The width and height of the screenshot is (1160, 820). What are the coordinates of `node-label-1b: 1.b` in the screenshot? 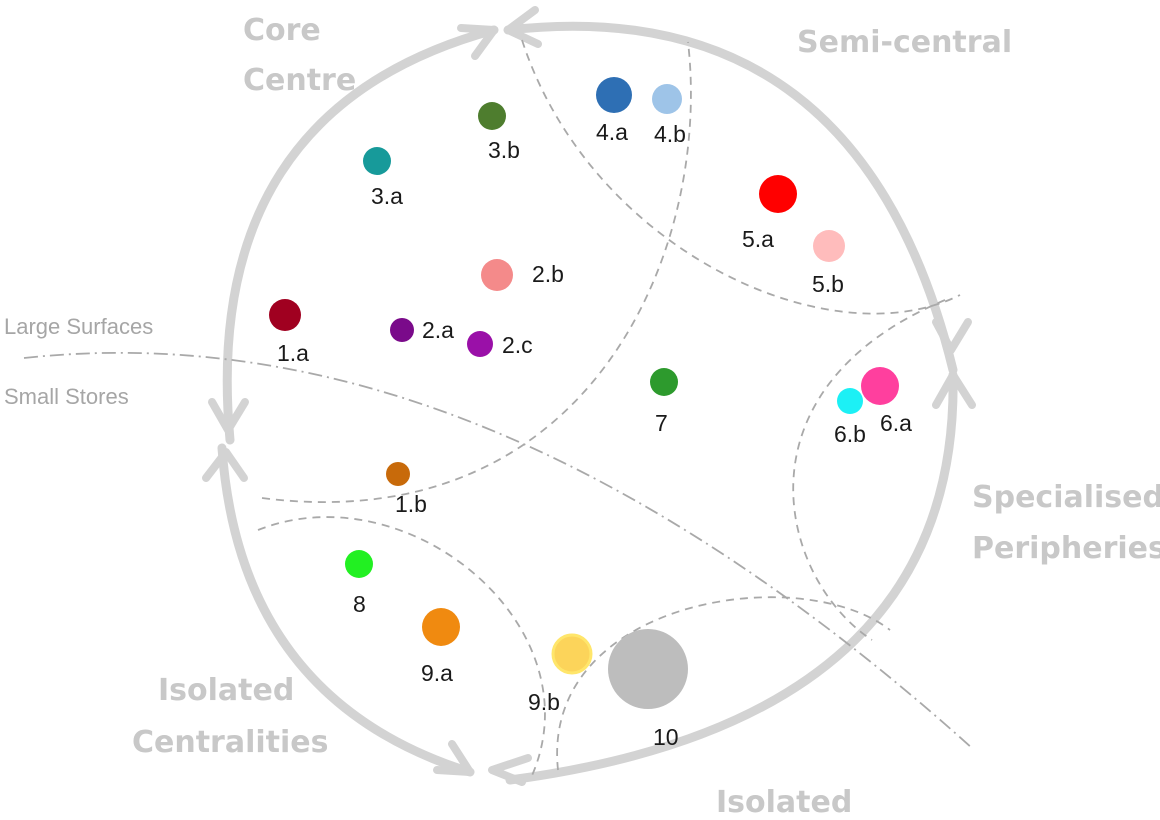 It's located at (411, 504).